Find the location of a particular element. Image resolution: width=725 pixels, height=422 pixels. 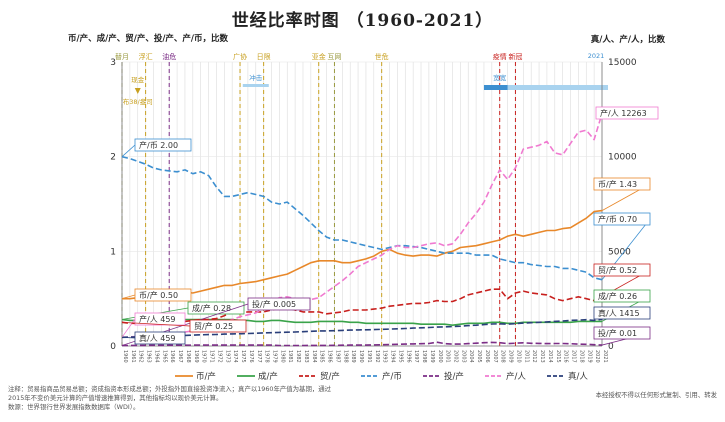

x-tick-label: 1985 is located at coordinates (322, 356).